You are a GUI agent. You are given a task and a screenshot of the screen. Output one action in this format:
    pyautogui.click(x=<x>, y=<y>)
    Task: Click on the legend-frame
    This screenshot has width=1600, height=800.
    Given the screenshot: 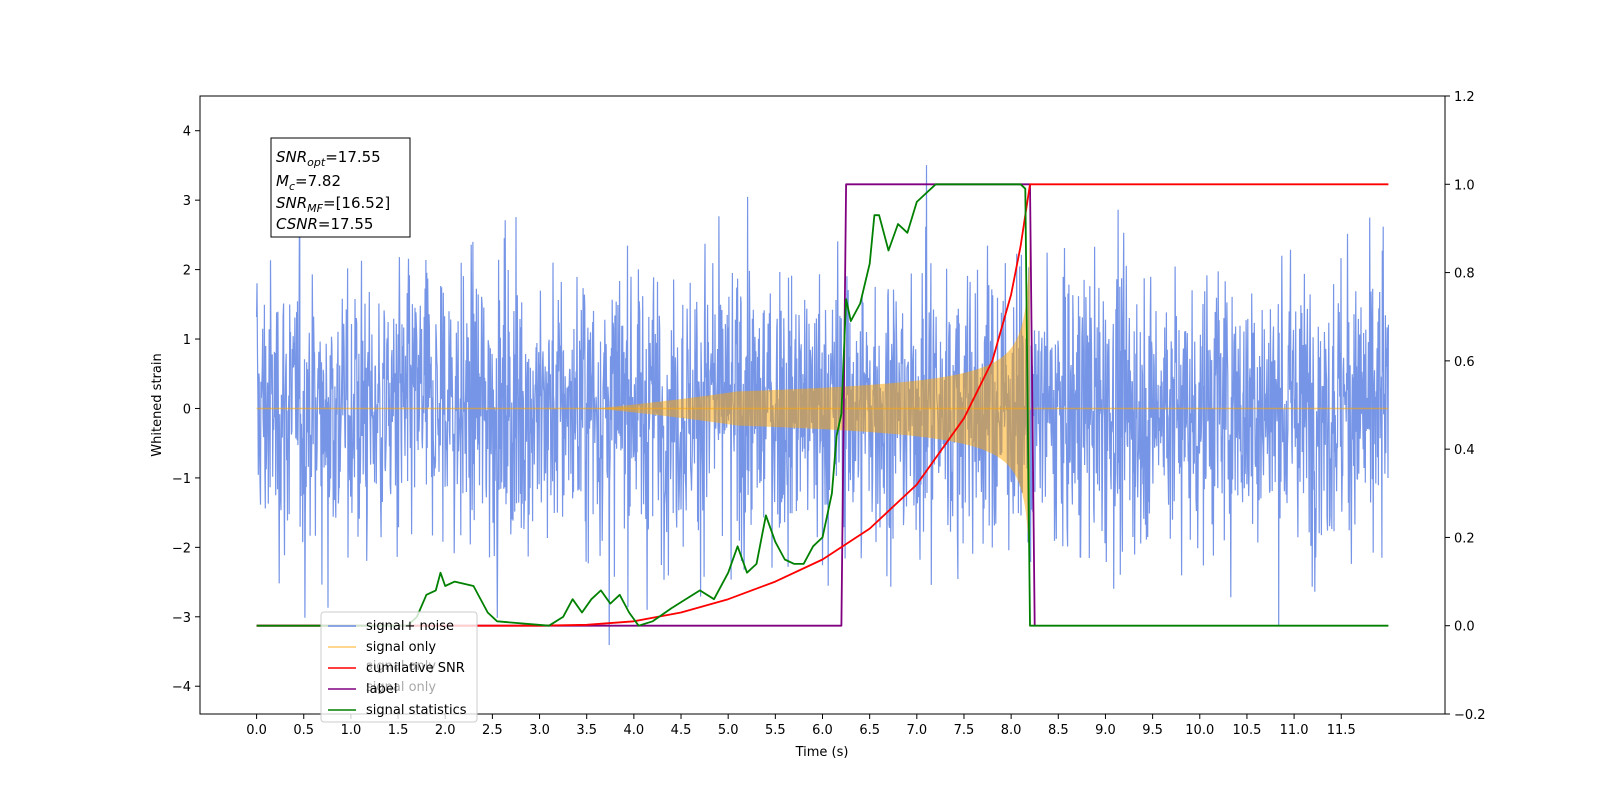 What is the action you would take?
    pyautogui.click(x=399, y=667)
    